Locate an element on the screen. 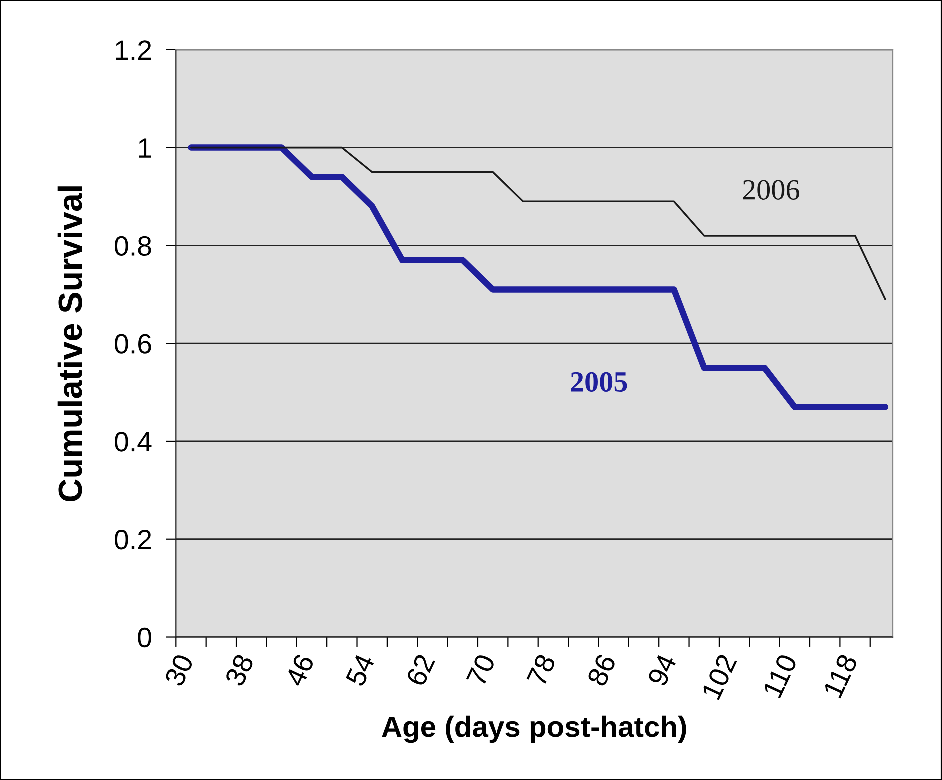  x-tick-label: 78 is located at coordinates (541, 670).